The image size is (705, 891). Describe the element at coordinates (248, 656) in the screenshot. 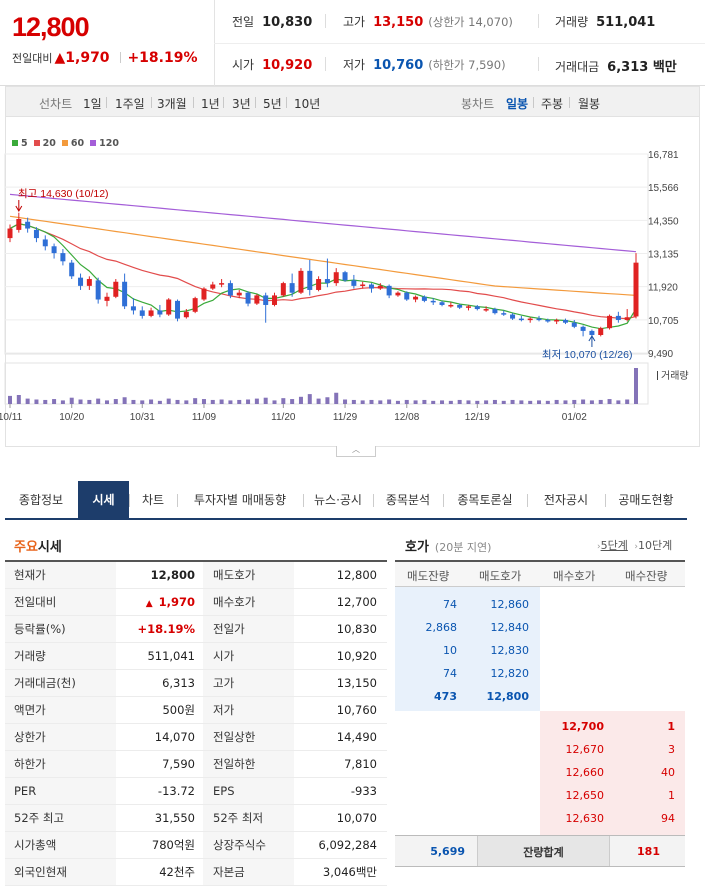

I see `row-label: 시가` at that location.